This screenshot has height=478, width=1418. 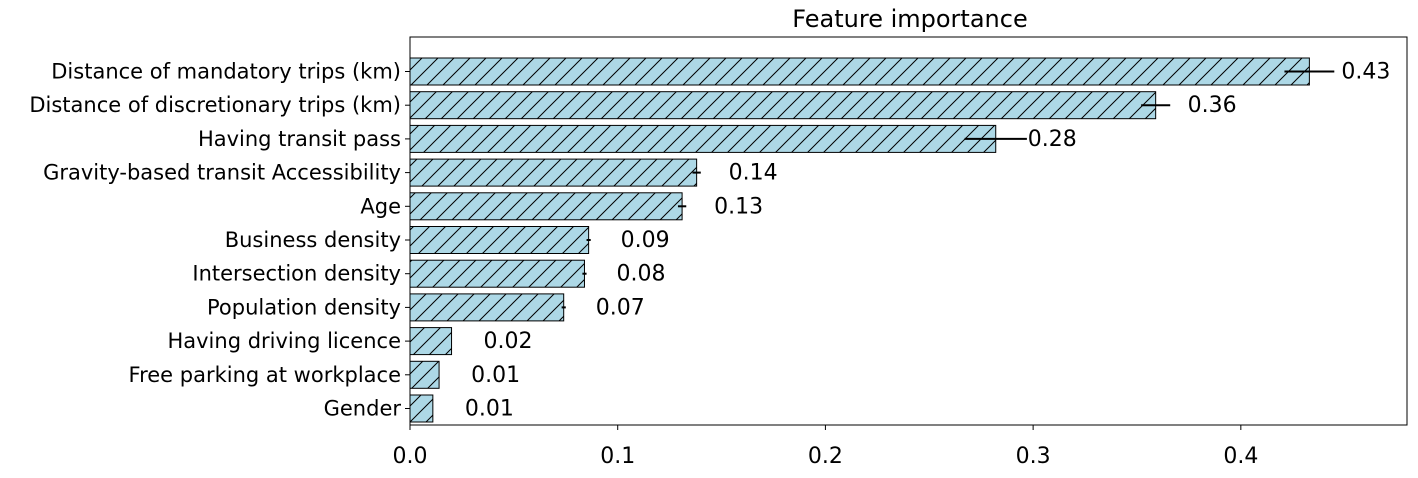 What do you see at coordinates (380, 206) in the screenshot?
I see `y-tick-label: Age` at bounding box center [380, 206].